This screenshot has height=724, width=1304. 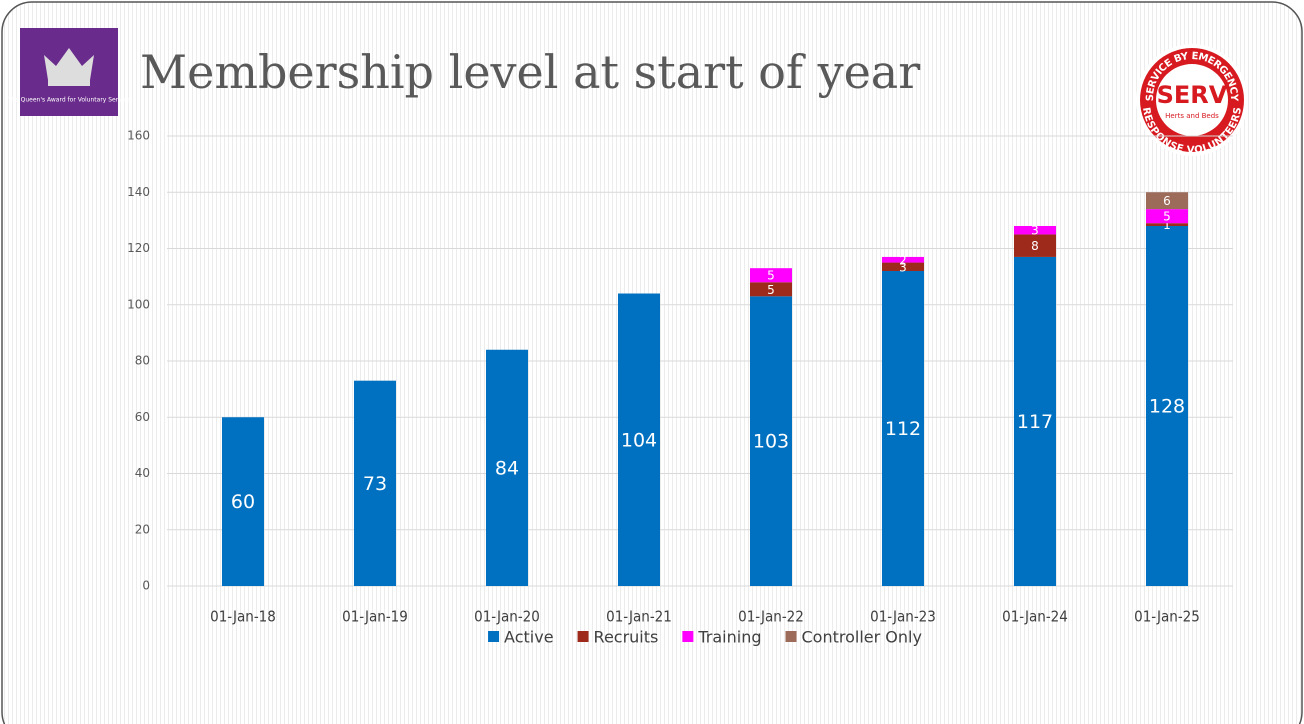 I want to click on data-label: 128, so click(x=1167, y=407).